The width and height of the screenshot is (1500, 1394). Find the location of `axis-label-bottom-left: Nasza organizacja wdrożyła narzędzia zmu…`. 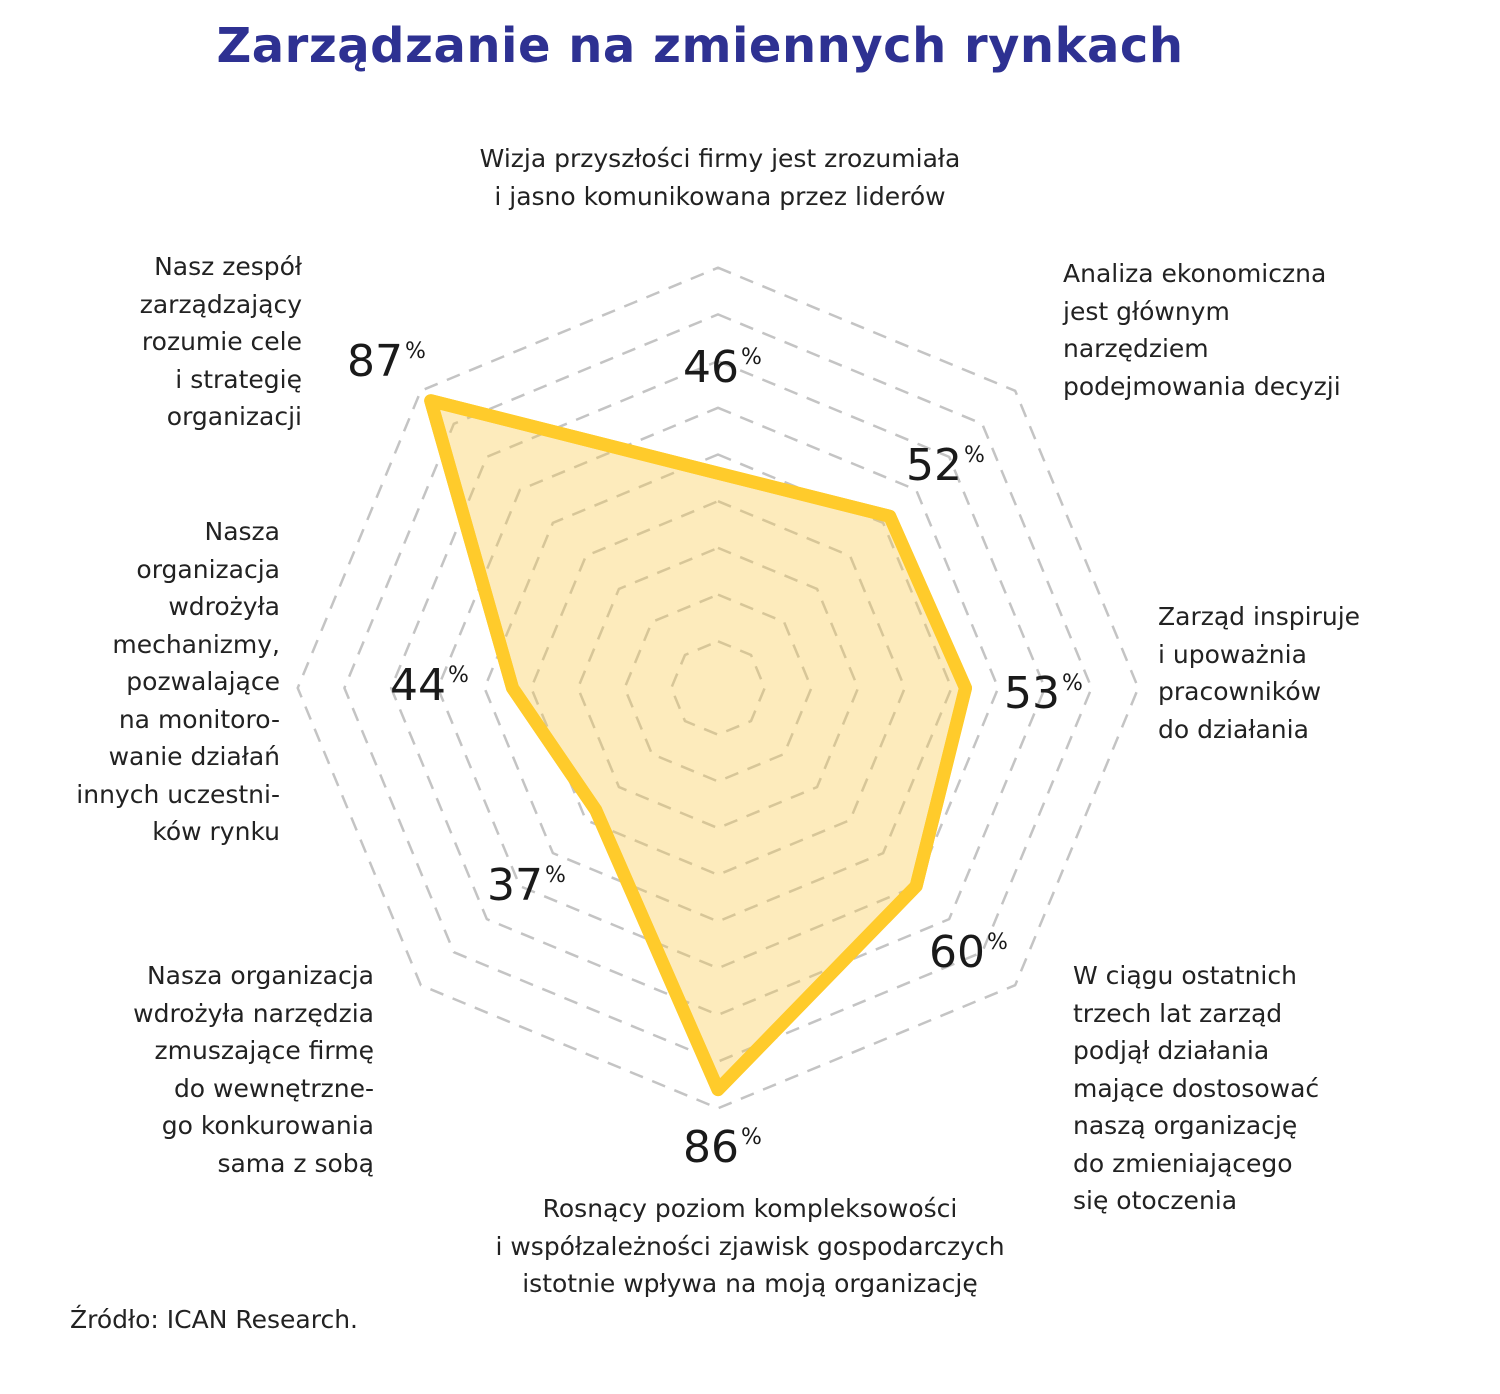

axis-label-bottom-left: Nasza organizacja wdrożyła narzędzia zmu… is located at coordinates (253, 1069).